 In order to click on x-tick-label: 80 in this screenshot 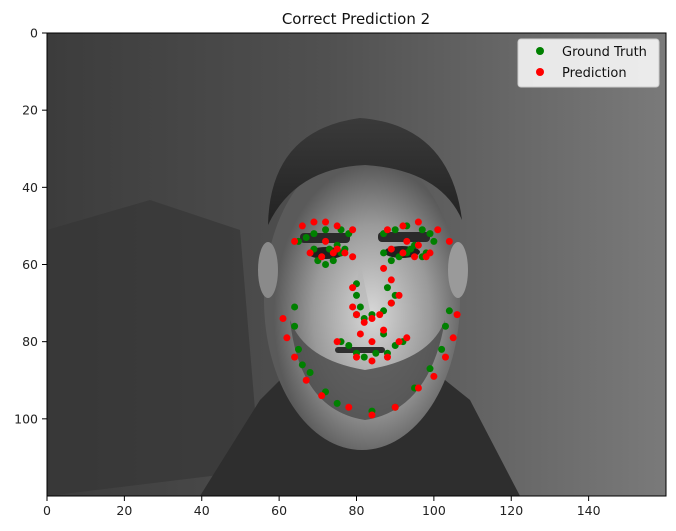, I will do `click(357, 510)`.